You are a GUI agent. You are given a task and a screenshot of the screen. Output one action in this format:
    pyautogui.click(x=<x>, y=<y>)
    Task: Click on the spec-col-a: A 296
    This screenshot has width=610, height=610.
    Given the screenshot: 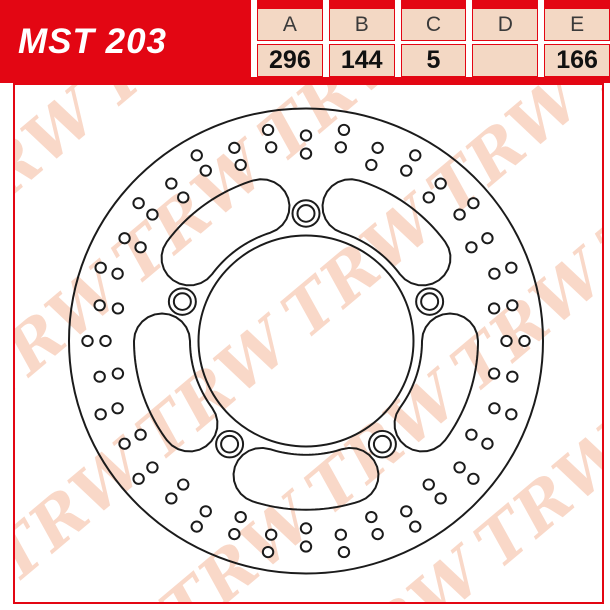 What is the action you would take?
    pyautogui.click(x=290, y=38)
    